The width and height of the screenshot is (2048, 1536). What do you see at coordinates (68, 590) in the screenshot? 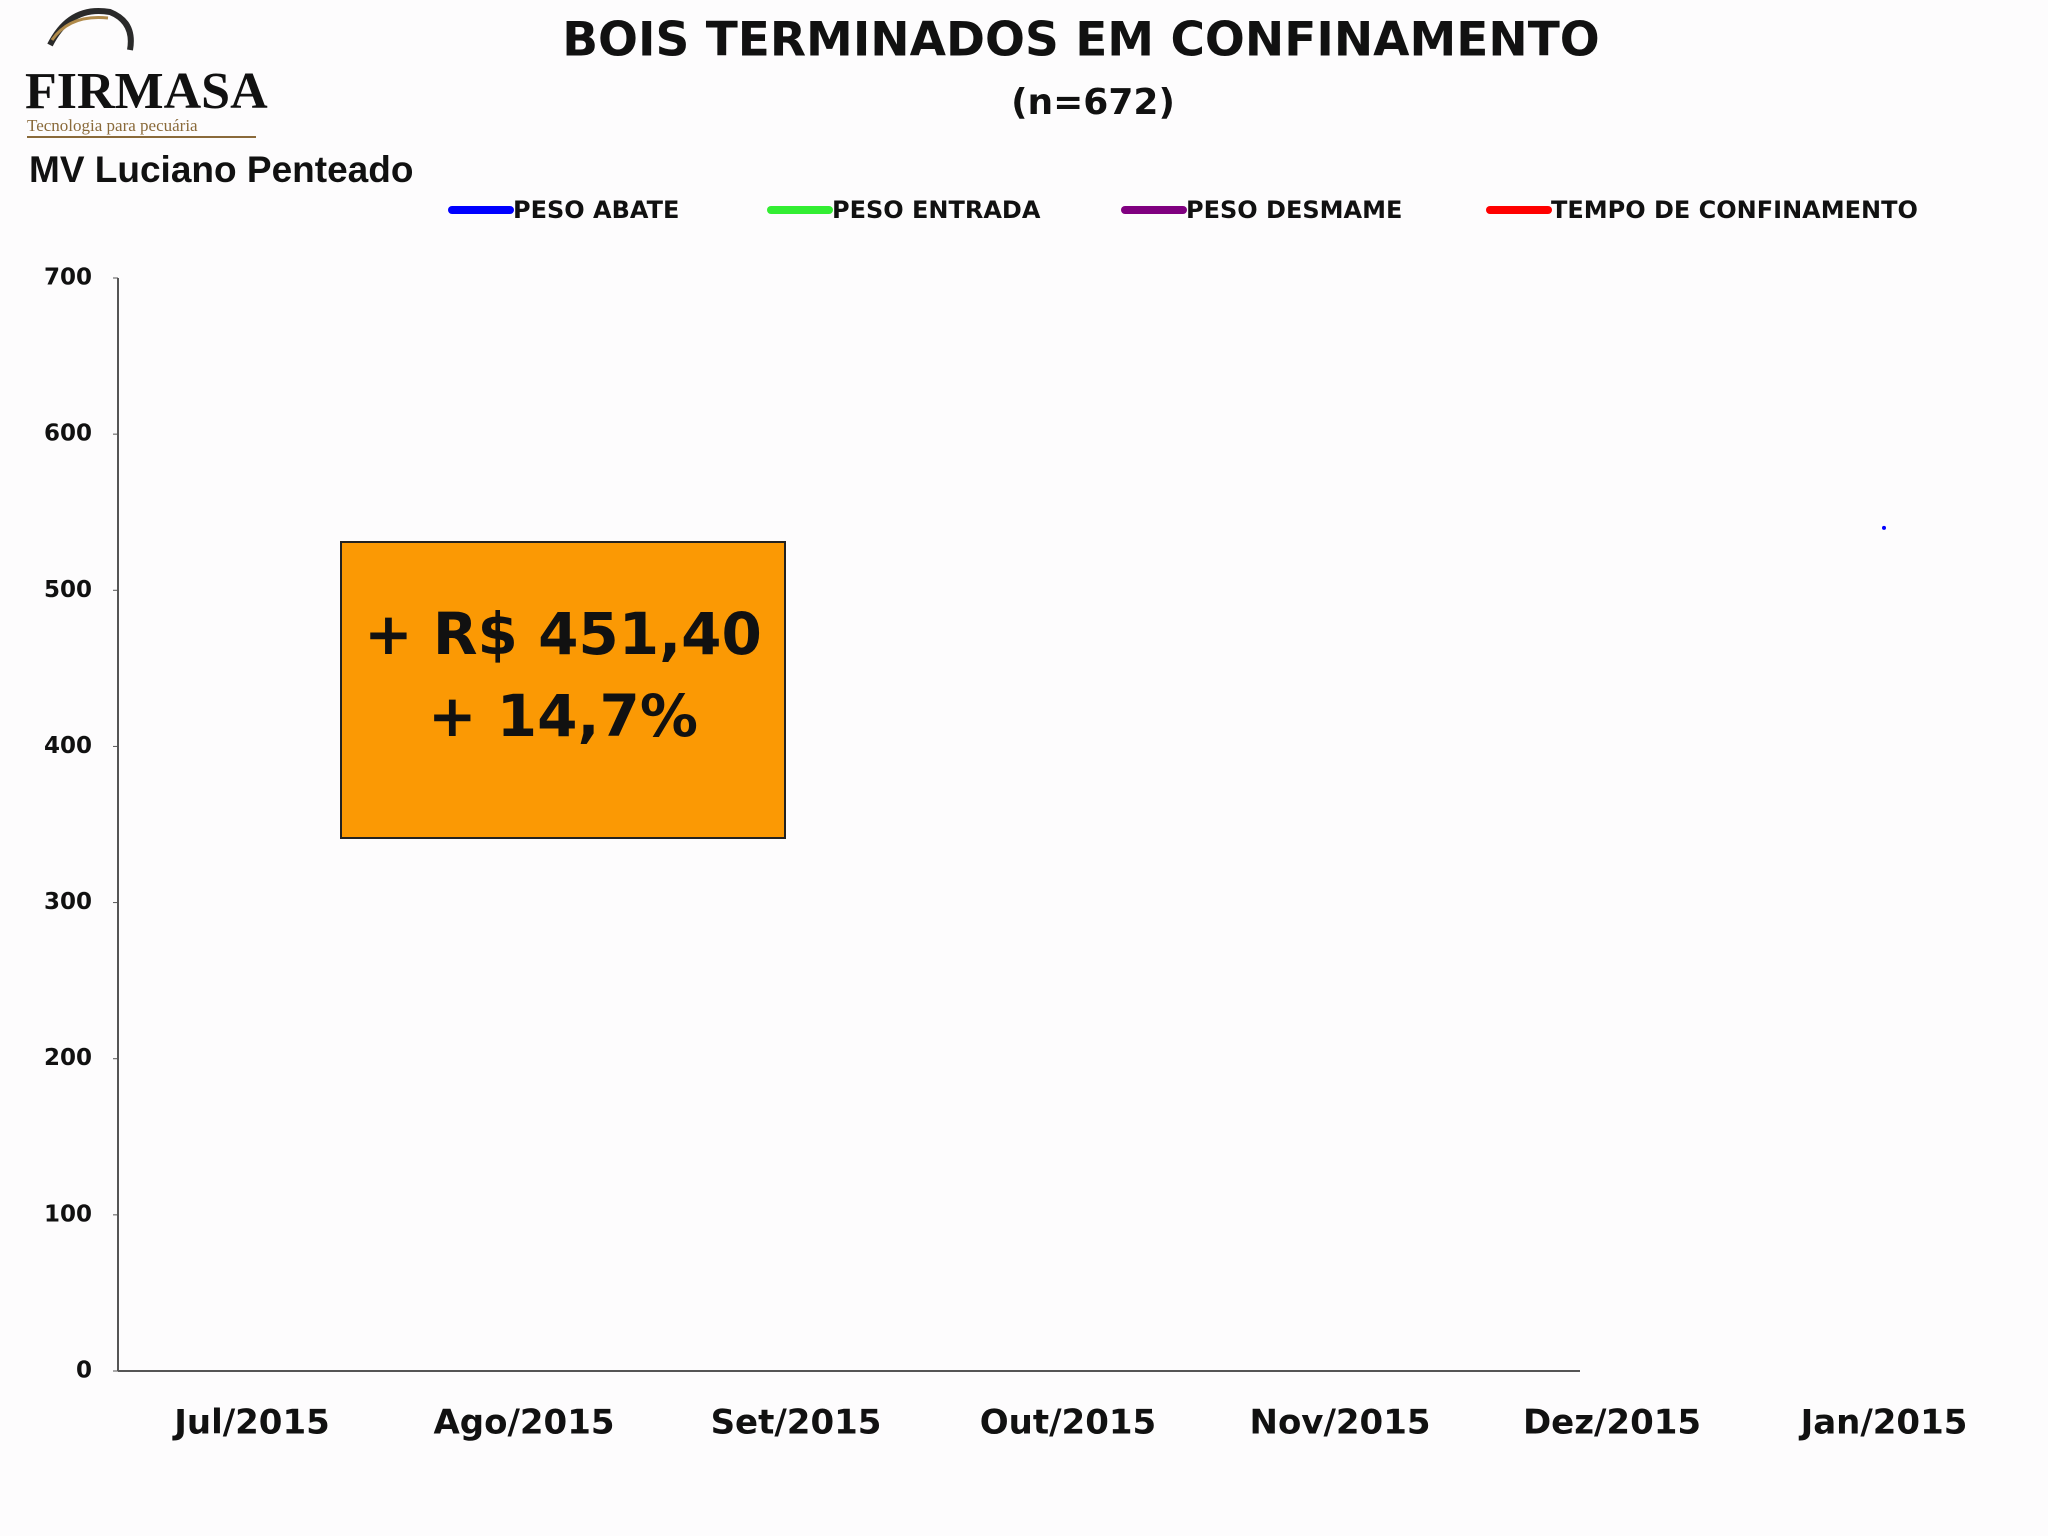
I see `y-tick-label: 500` at bounding box center [68, 590].